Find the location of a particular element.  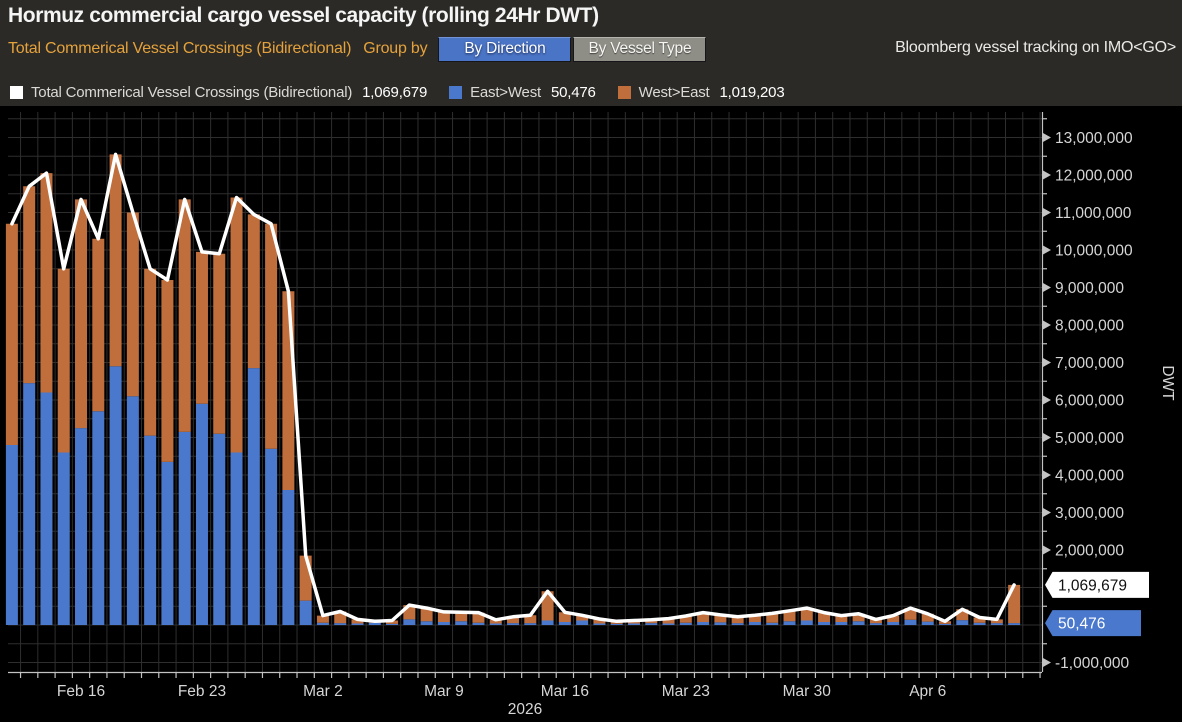

legend-item-west-east: West>East 1,019,203 is located at coordinates (701, 92).